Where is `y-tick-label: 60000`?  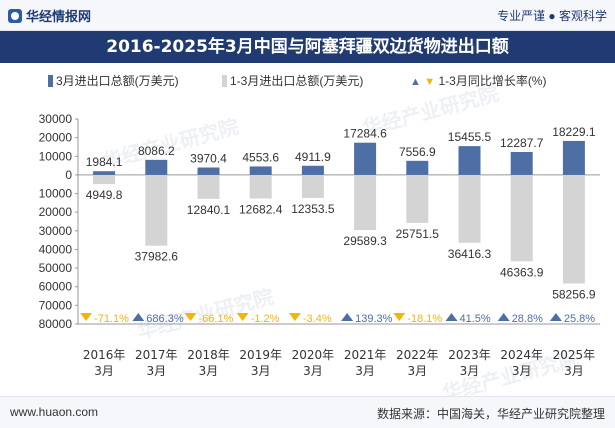 y-tick-label: 60000 is located at coordinates (56, 287).